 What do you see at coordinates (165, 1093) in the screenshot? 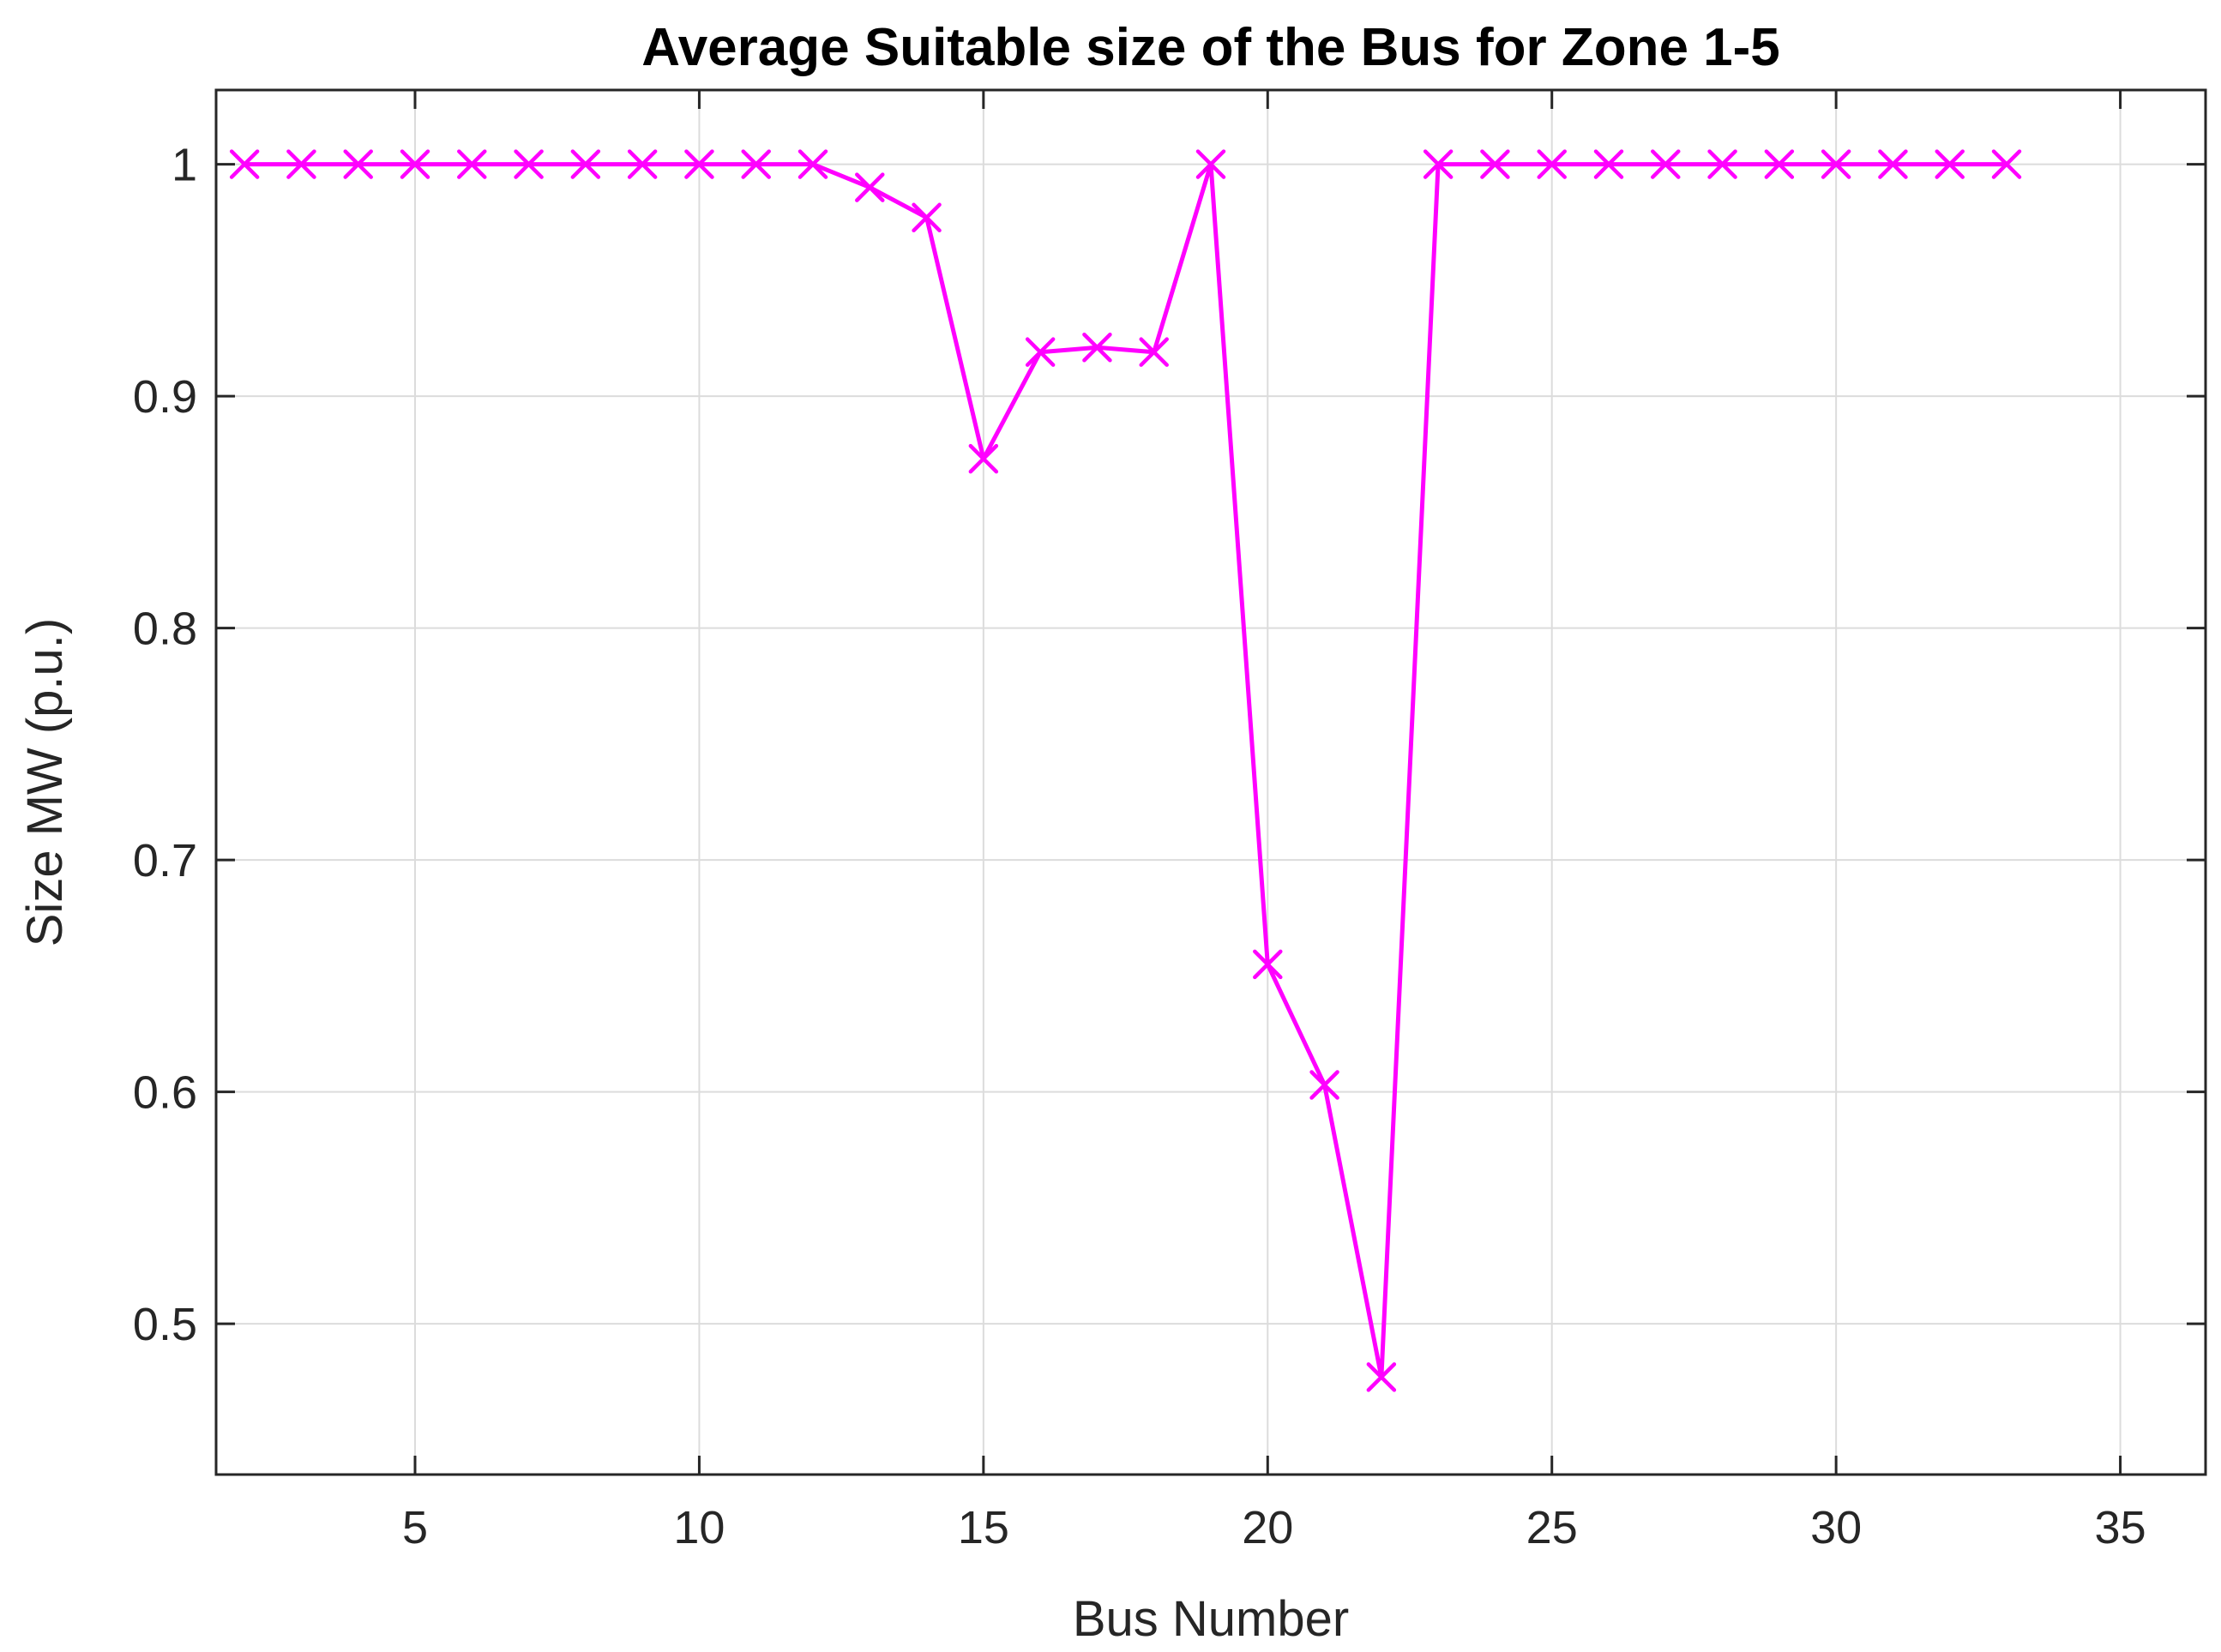
I see `y-tick-label: 0.6` at bounding box center [165, 1093].